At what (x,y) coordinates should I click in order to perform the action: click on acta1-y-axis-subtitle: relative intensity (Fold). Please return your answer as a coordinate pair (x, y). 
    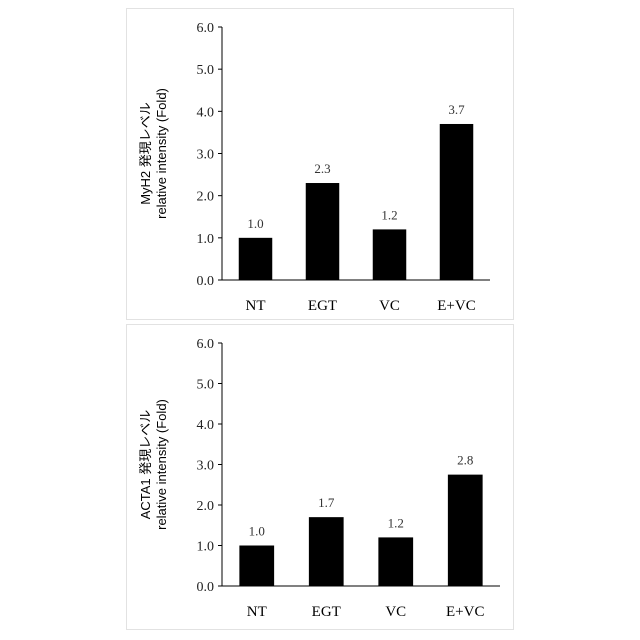
    Looking at the image, I should click on (161, 464).